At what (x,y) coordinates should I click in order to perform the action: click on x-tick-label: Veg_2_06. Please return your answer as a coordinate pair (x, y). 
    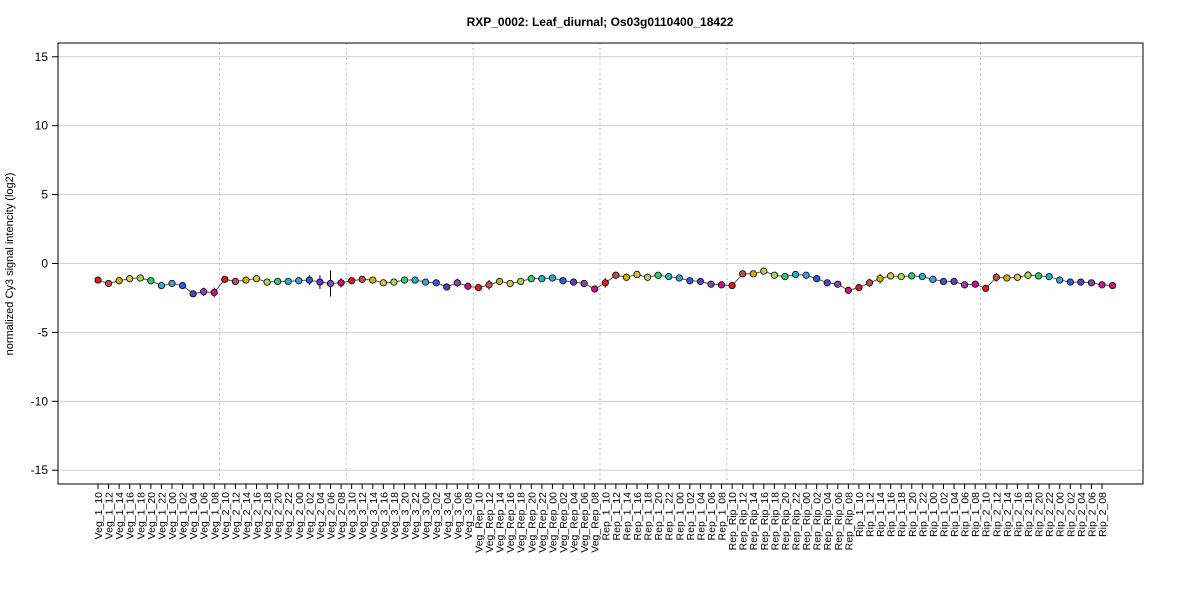
    Looking at the image, I should click on (332, 515).